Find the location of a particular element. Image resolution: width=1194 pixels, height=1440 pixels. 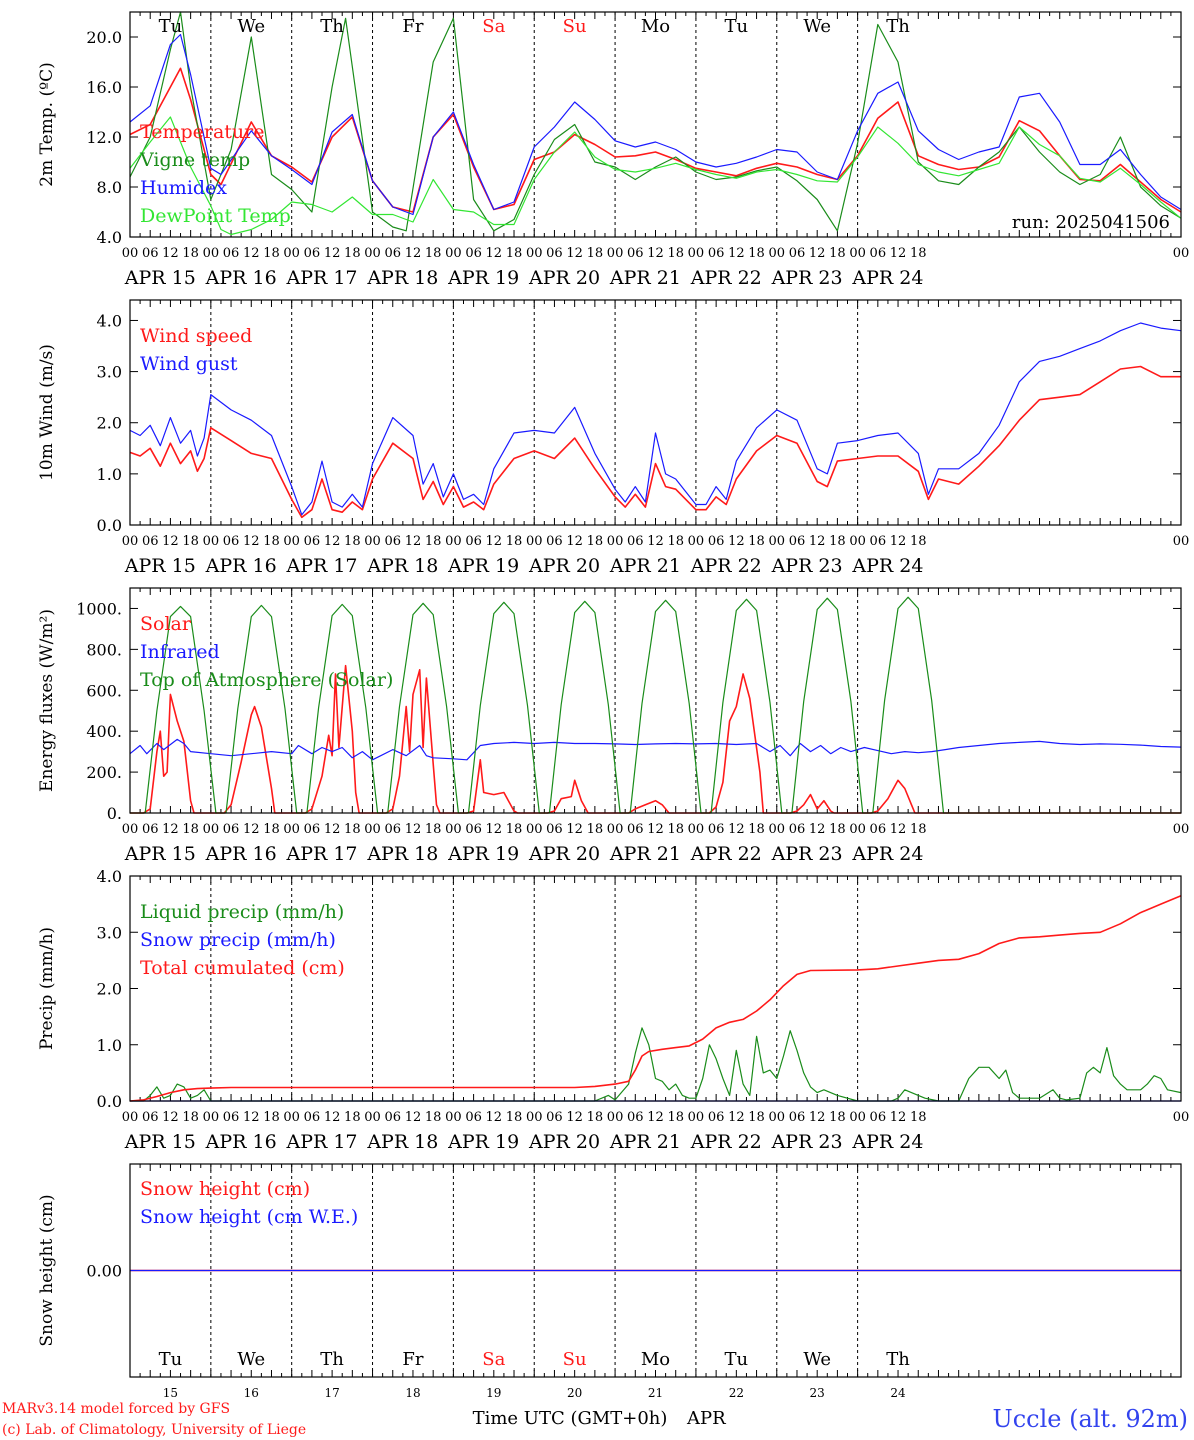

series-line-wind-speed is located at coordinates (655, 442).